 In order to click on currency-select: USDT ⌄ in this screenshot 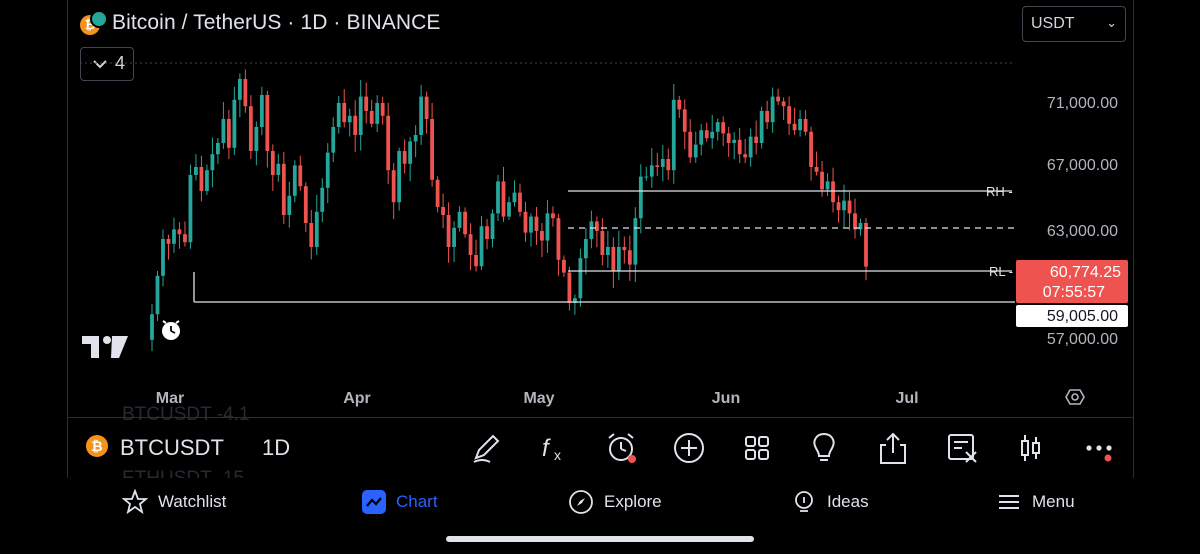, I will do `click(1074, 24)`.